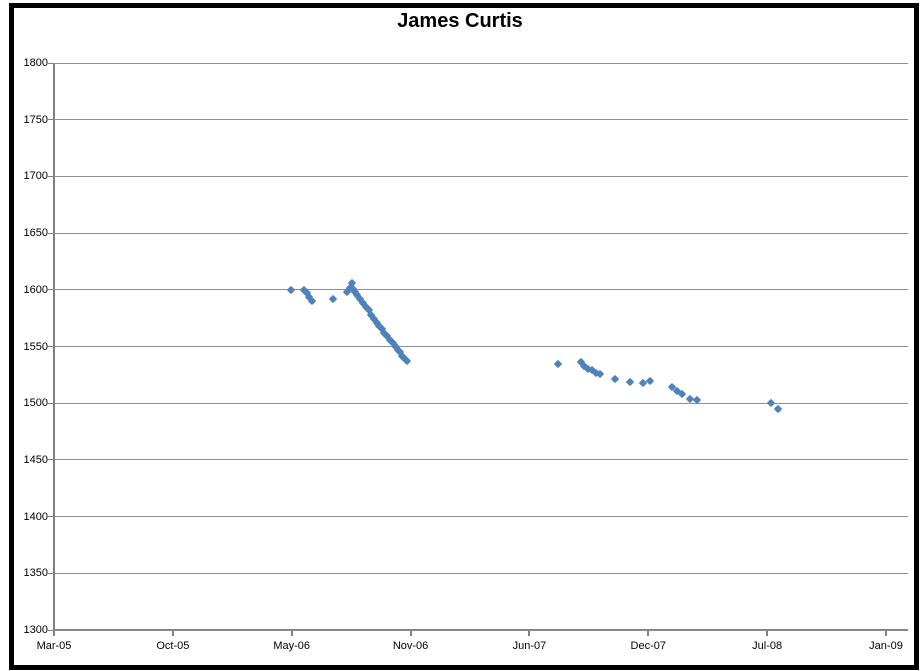 Image resolution: width=920 pixels, height=671 pixels. Describe the element at coordinates (35, 516) in the screenshot. I see `y-tick-label-1400: 1400` at that location.